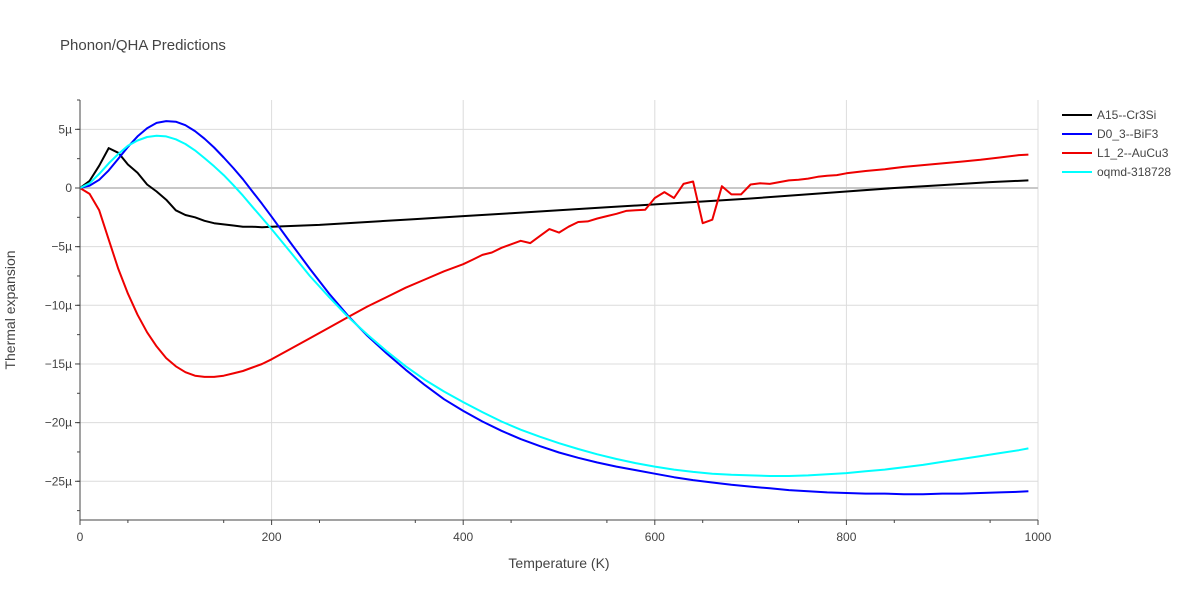 The width and height of the screenshot is (1200, 600). Describe the element at coordinates (58, 423) in the screenshot. I see `y-tick-label: −20µ` at that location.